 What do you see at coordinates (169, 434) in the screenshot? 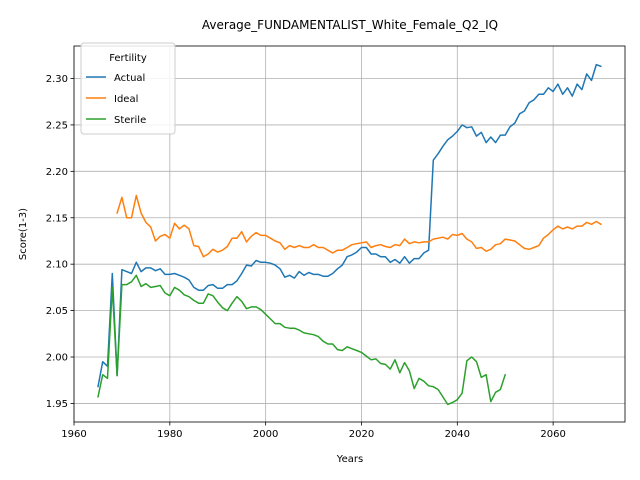
I see `x-tick-label: 1980` at bounding box center [169, 434].